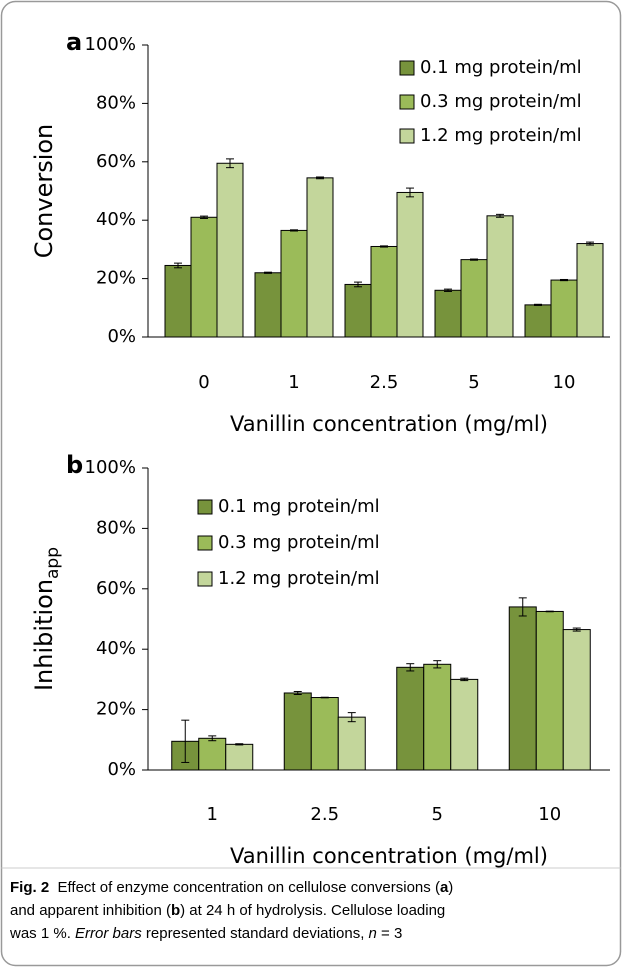 The width and height of the screenshot is (622, 967). I want to click on panel-label: a, so click(74, 42).